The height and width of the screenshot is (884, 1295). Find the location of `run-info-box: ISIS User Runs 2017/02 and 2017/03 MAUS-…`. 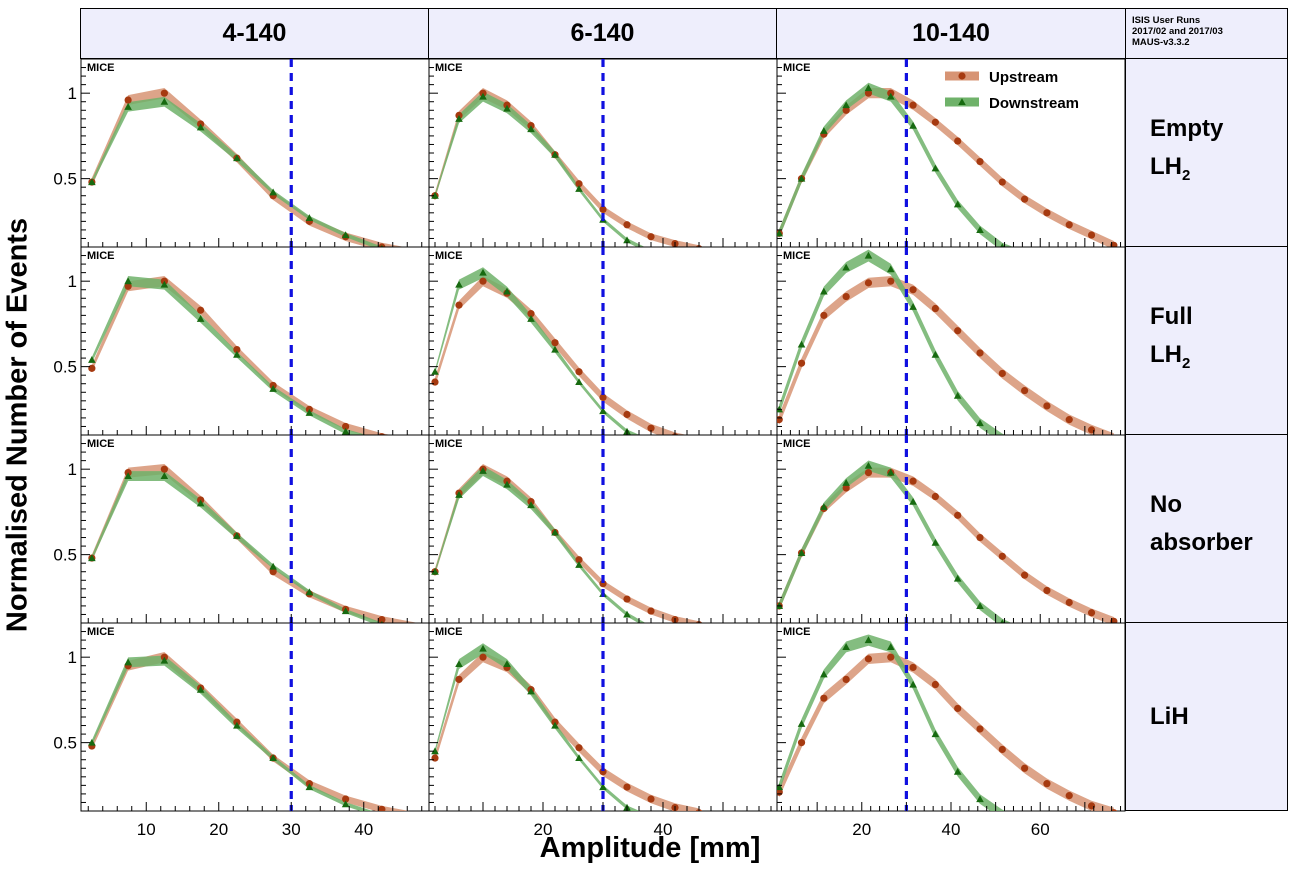

run-info-box: ISIS User Runs 2017/02 and 2017/03 MAUS-… is located at coordinates (1206, 33).